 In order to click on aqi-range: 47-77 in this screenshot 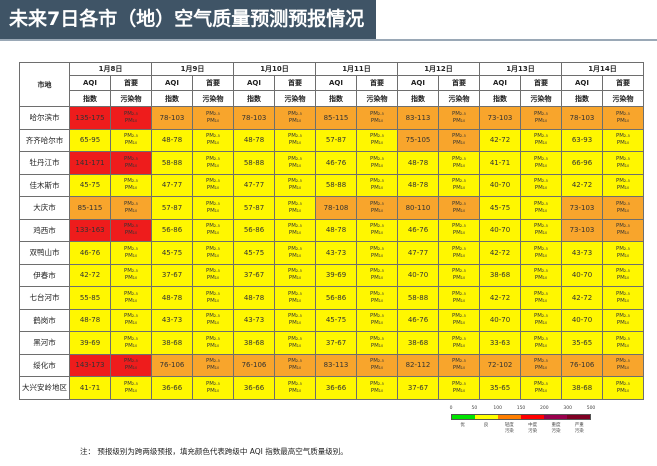, I will do `click(254, 185)`.